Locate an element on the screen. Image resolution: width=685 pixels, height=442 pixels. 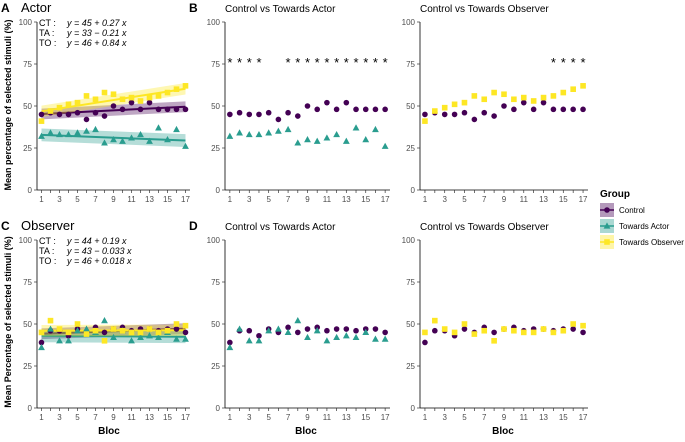
x-tick-label: 7 is located at coordinates (484, 417).